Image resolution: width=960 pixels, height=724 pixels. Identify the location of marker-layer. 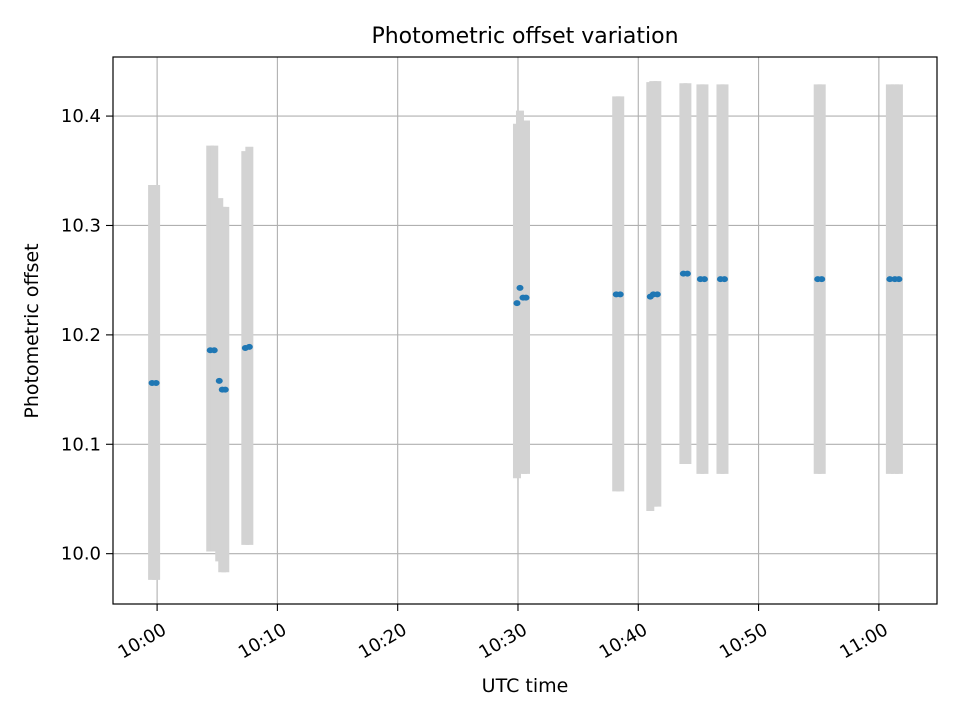
(525, 331).